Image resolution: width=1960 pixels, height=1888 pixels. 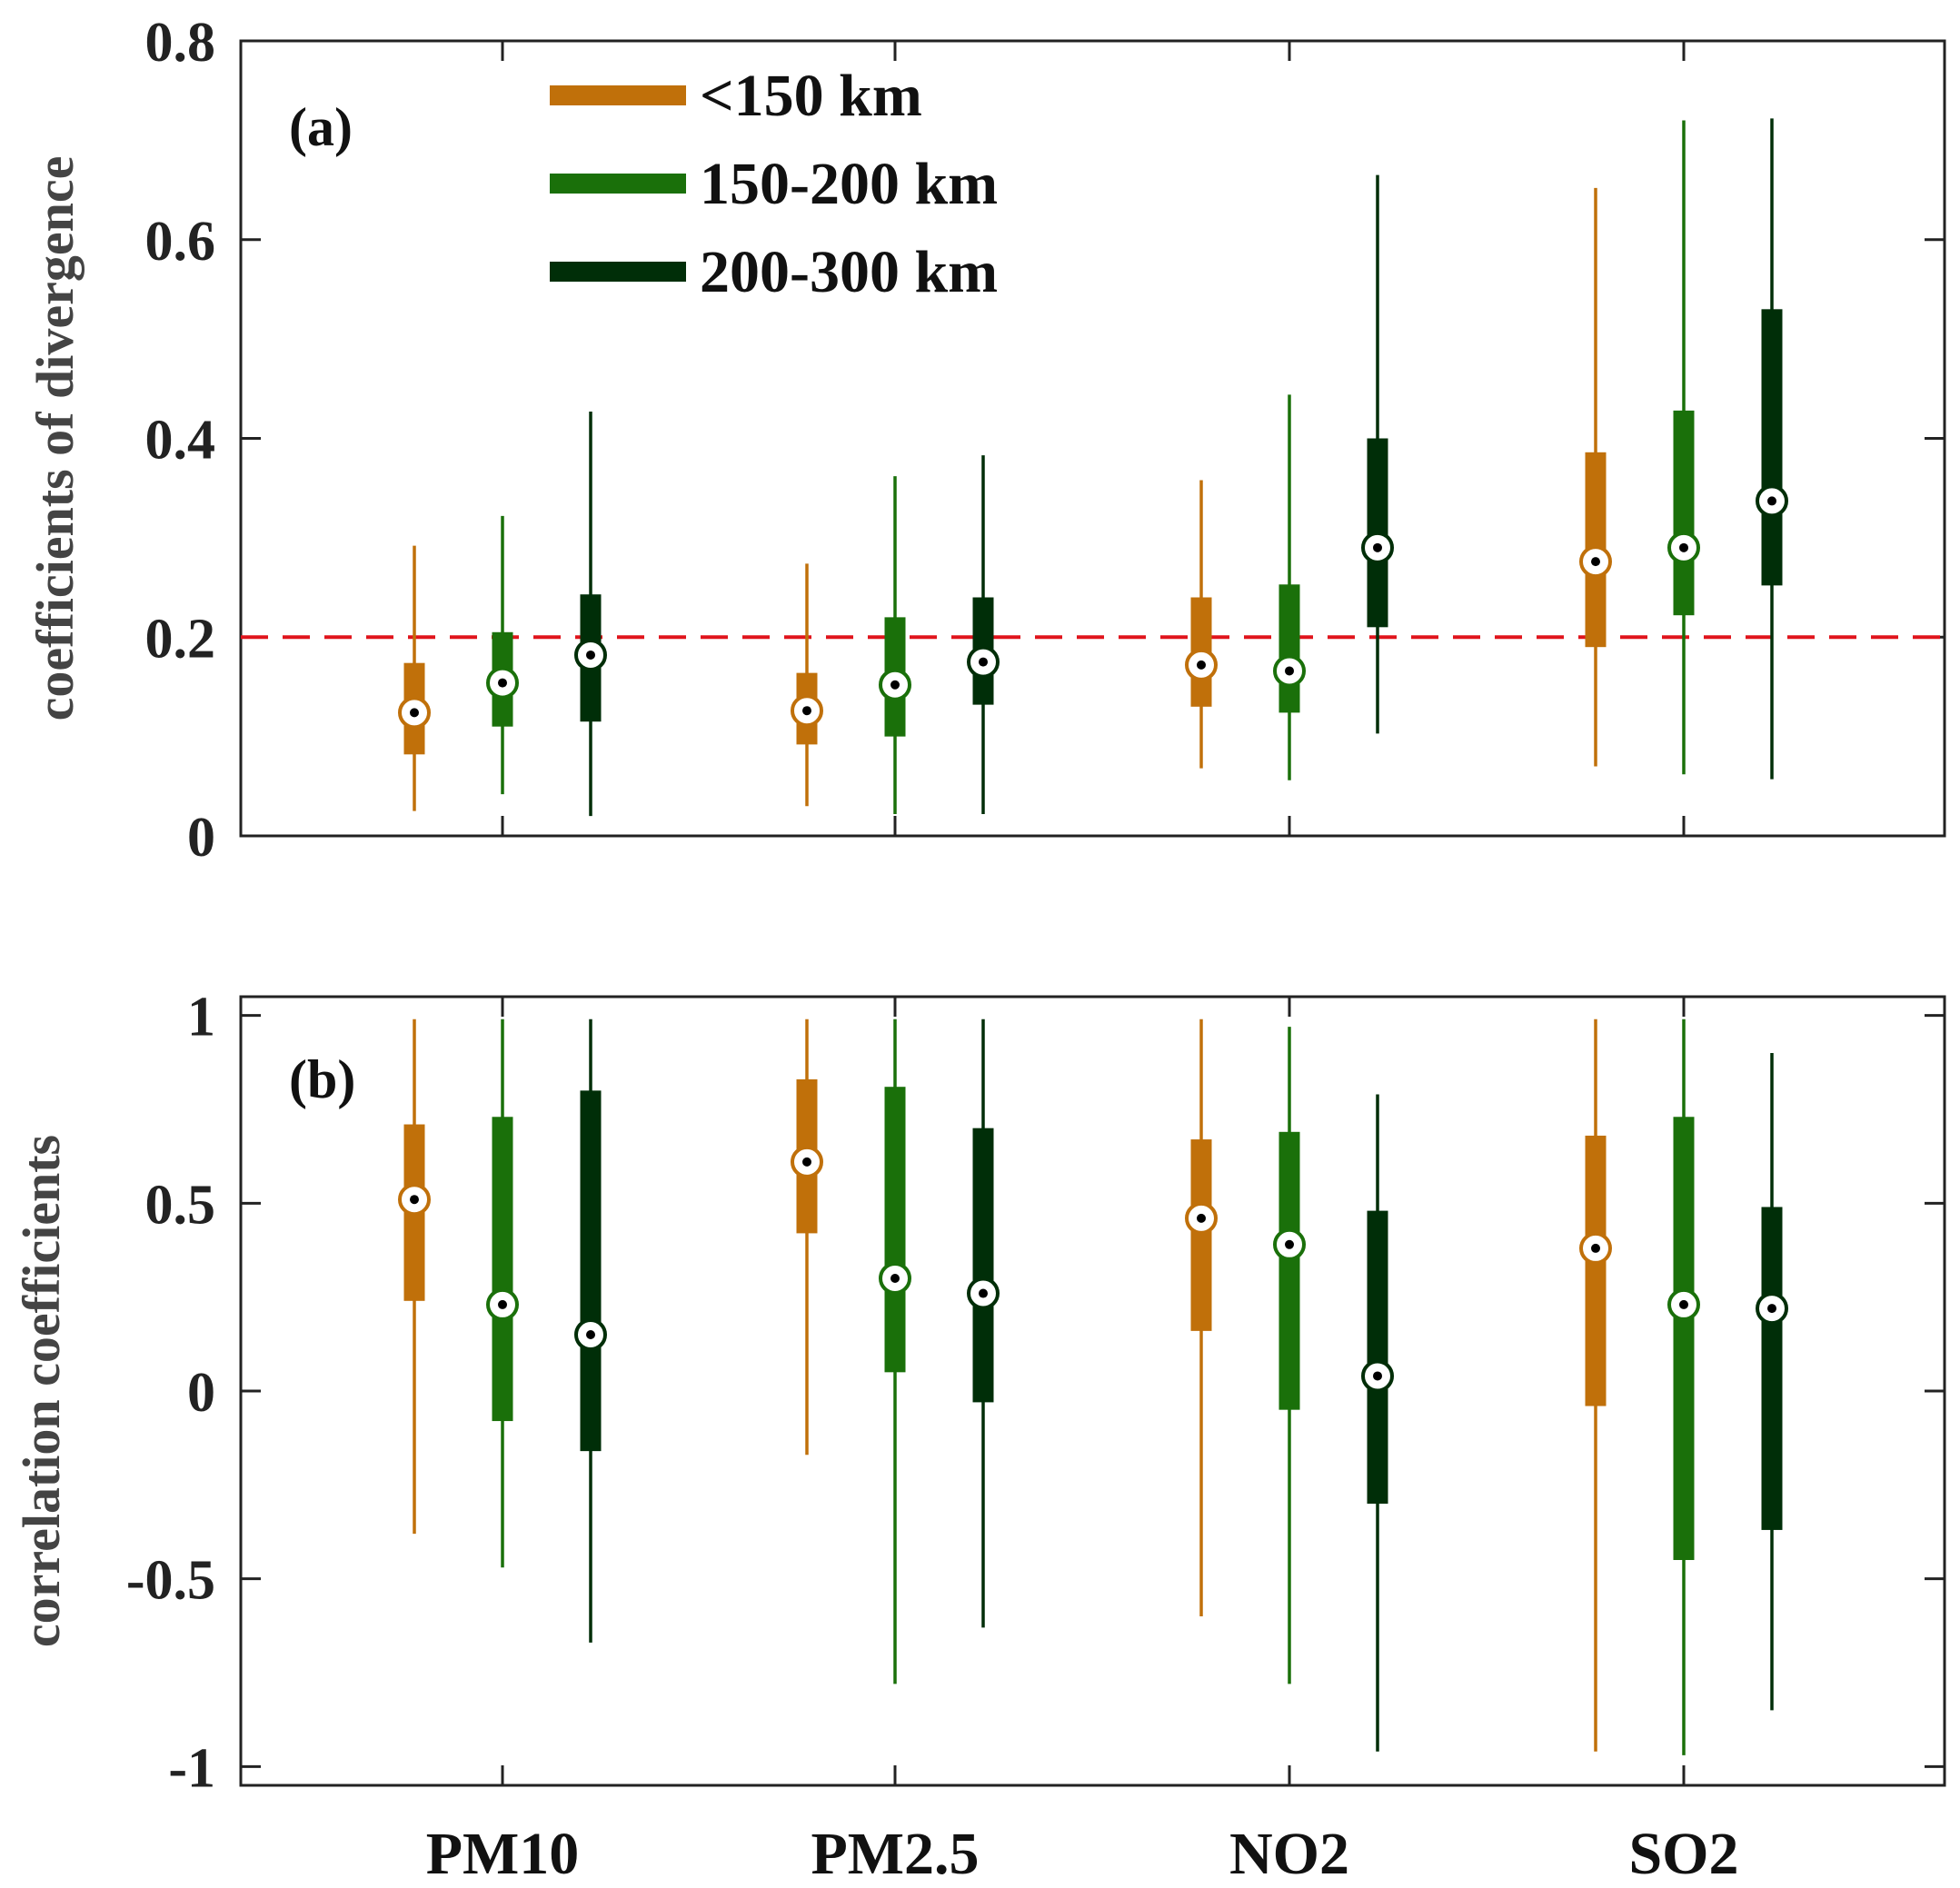 I want to click on x-category-label: NO2, so click(x=1289, y=1854).